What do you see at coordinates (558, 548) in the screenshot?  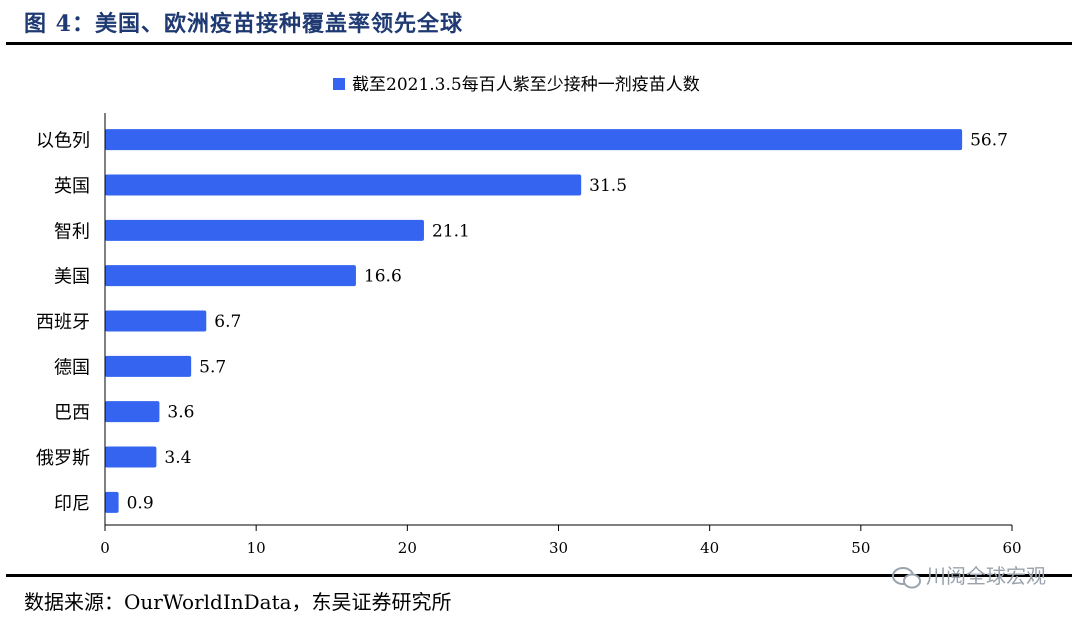 I see `x-tick-label: 30` at bounding box center [558, 548].